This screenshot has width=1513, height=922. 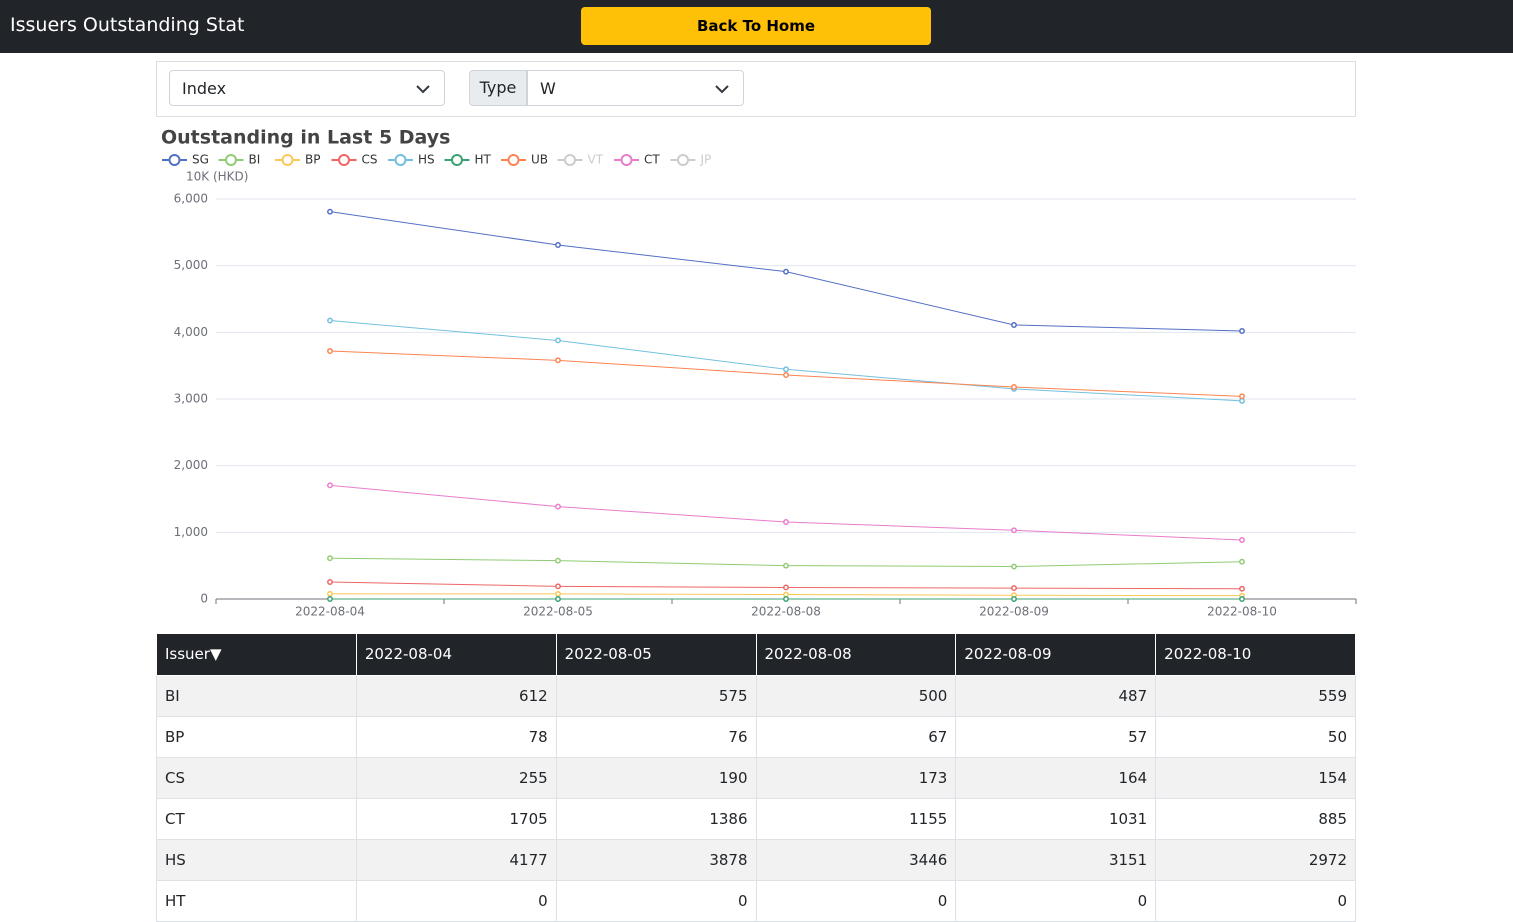 I want to click on y-tick-label: 1,000, so click(x=191, y=532).